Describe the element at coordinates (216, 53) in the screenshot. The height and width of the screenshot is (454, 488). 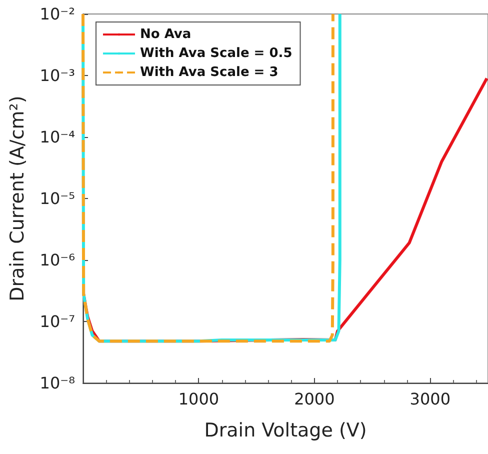
I see `legend-label: With Ava Scale = 0.5` at that location.